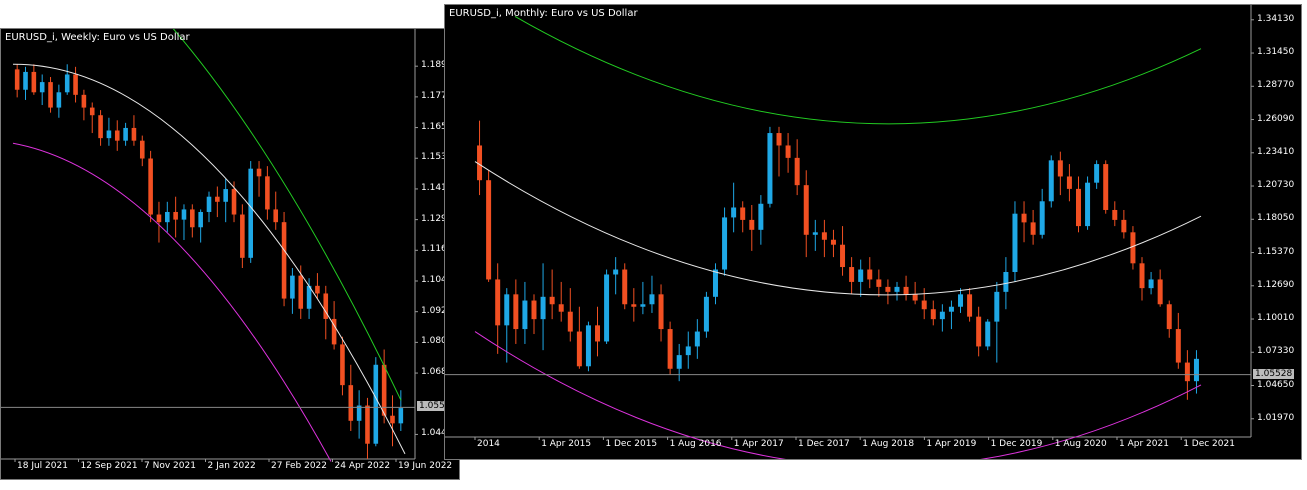  What do you see at coordinates (440, 249) in the screenshot?
I see `price-label: 1.11695` at bounding box center [440, 249].